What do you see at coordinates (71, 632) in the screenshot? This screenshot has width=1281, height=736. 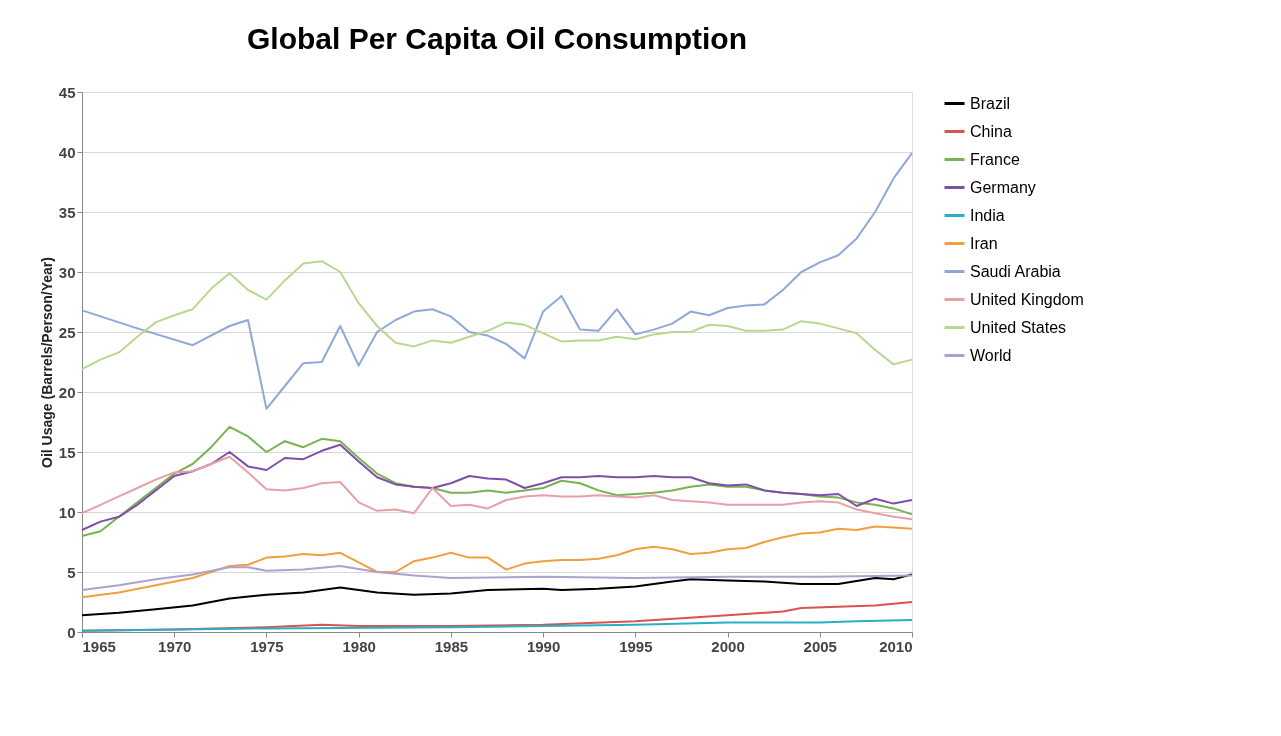 I see `y-tick-label: 0` at bounding box center [71, 632].